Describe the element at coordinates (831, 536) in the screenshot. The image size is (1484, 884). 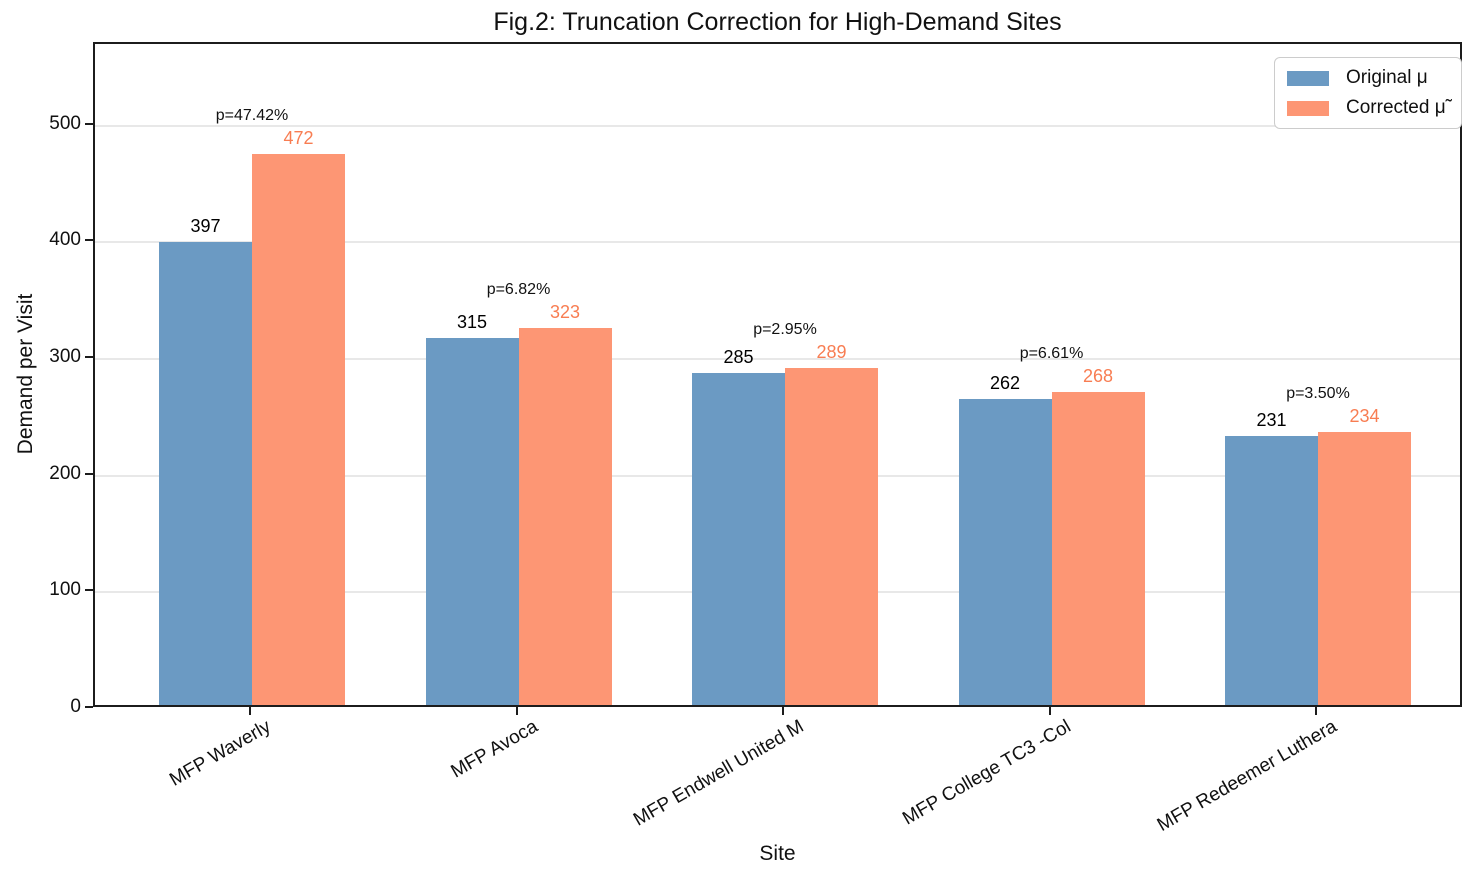
I see `bar-corrected-mfp-endwell-united-m` at that location.